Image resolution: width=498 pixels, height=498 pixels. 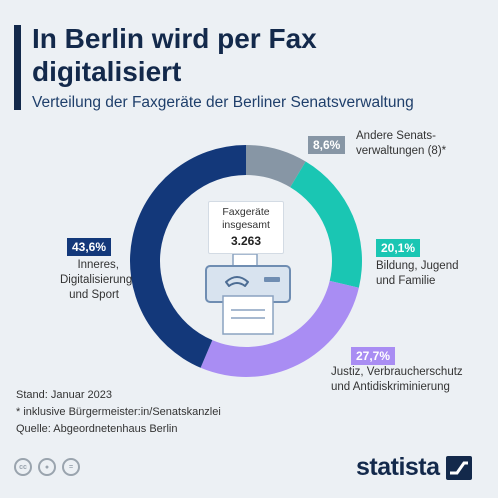 What do you see at coordinates (89, 247) in the screenshot?
I see `pct-badge-inneres: 43,6%` at bounding box center [89, 247].